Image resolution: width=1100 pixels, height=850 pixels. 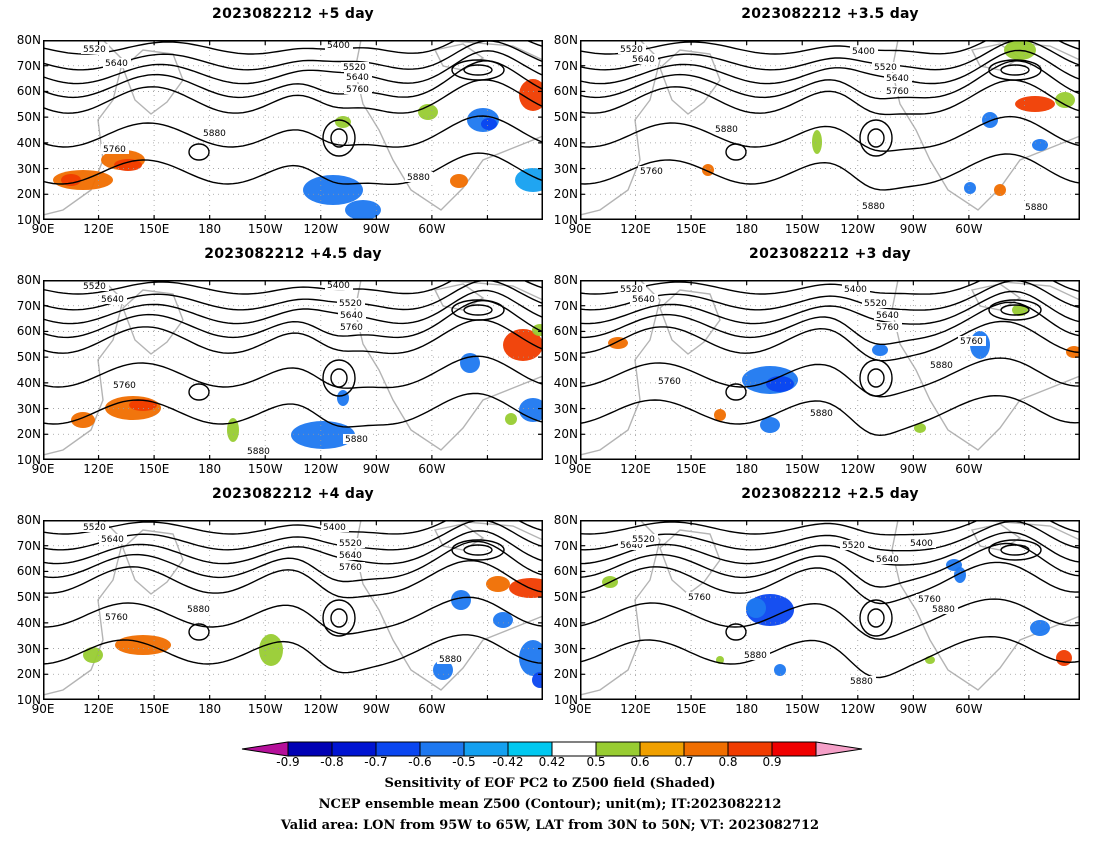 I want to click on panel-title: 2023082212 +3 day, so click(x=830, y=254).